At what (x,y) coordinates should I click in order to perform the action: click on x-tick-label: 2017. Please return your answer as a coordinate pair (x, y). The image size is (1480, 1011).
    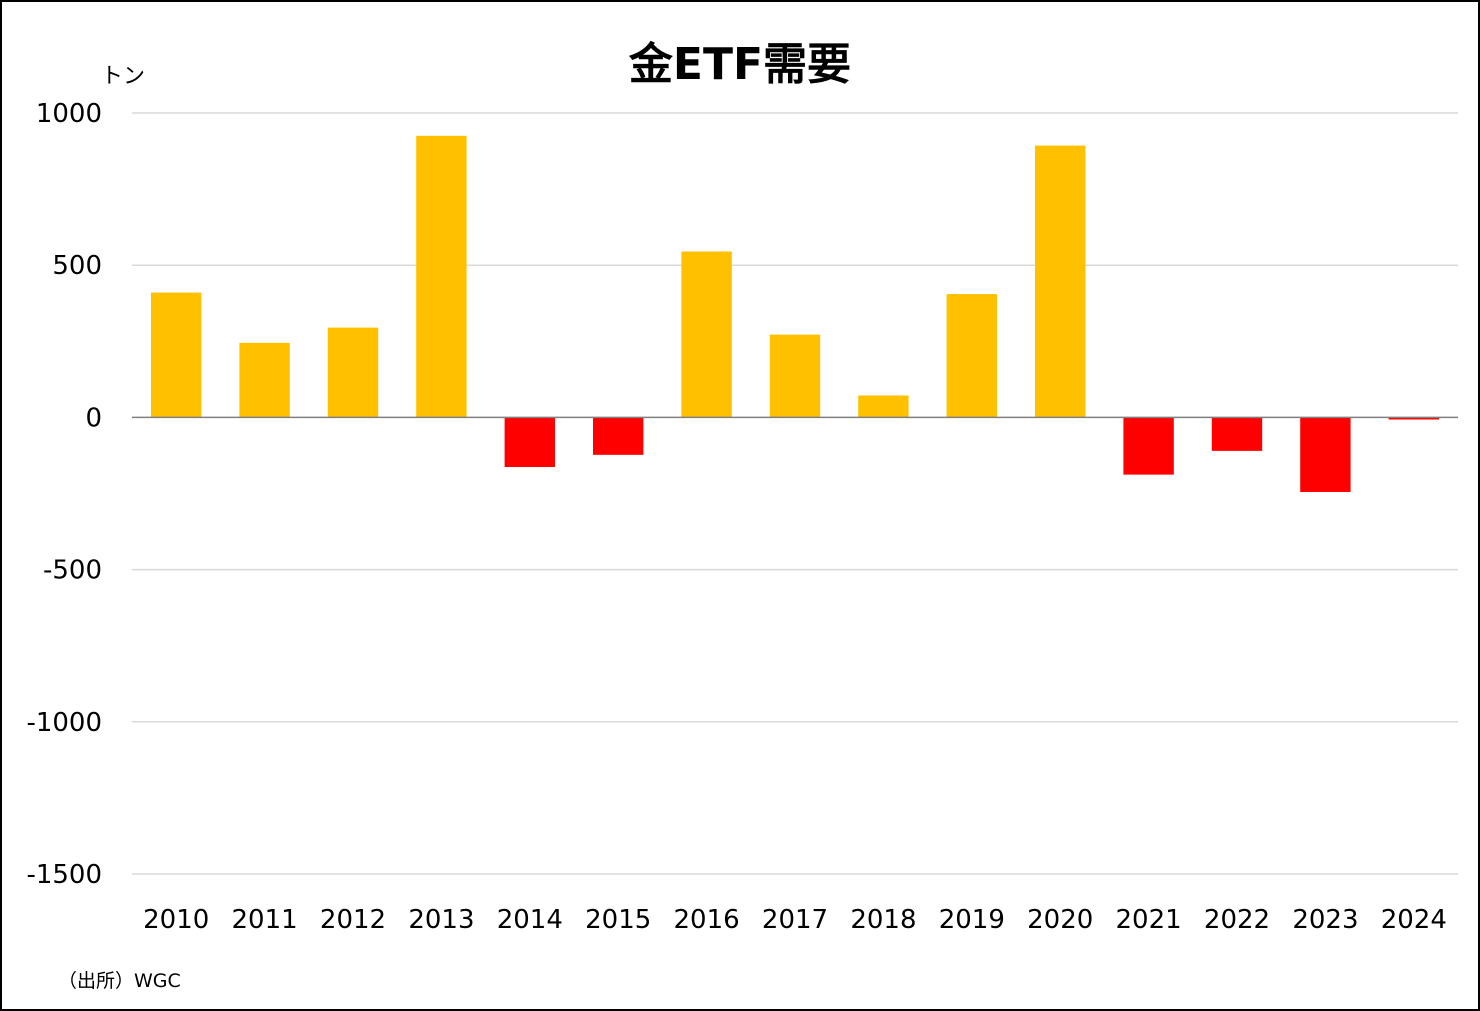
    Looking at the image, I should click on (795, 920).